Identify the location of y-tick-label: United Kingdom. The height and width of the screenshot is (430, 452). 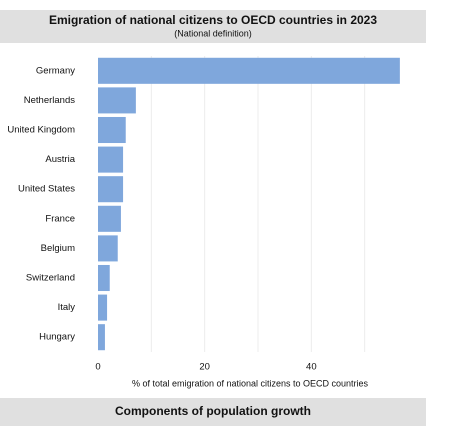
(41, 130).